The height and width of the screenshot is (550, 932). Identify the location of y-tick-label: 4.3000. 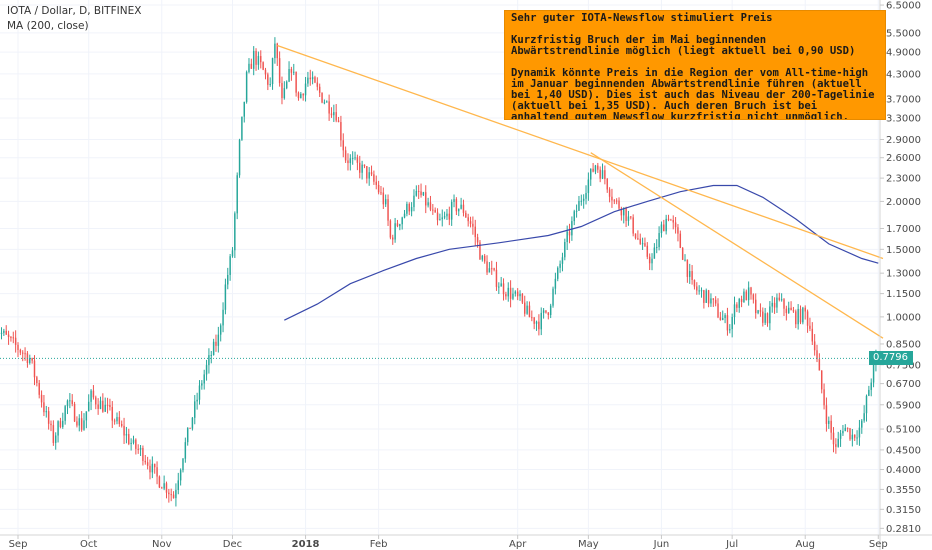
(903, 74).